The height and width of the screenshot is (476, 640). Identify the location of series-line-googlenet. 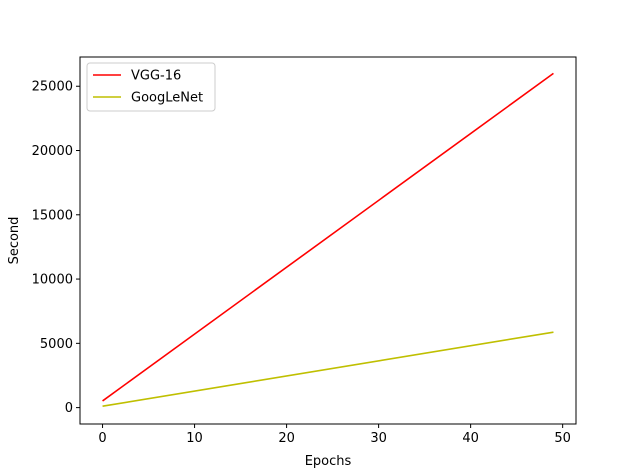
(328, 369).